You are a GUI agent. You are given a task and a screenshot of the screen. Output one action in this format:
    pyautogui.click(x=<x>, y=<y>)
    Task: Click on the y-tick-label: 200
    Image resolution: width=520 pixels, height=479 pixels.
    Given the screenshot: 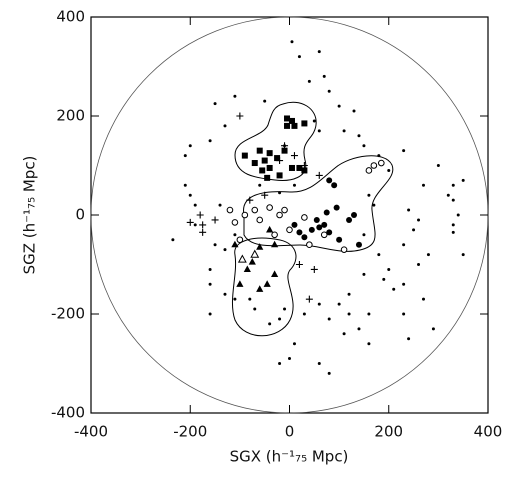 What is the action you would take?
    pyautogui.click(x=70, y=116)
    